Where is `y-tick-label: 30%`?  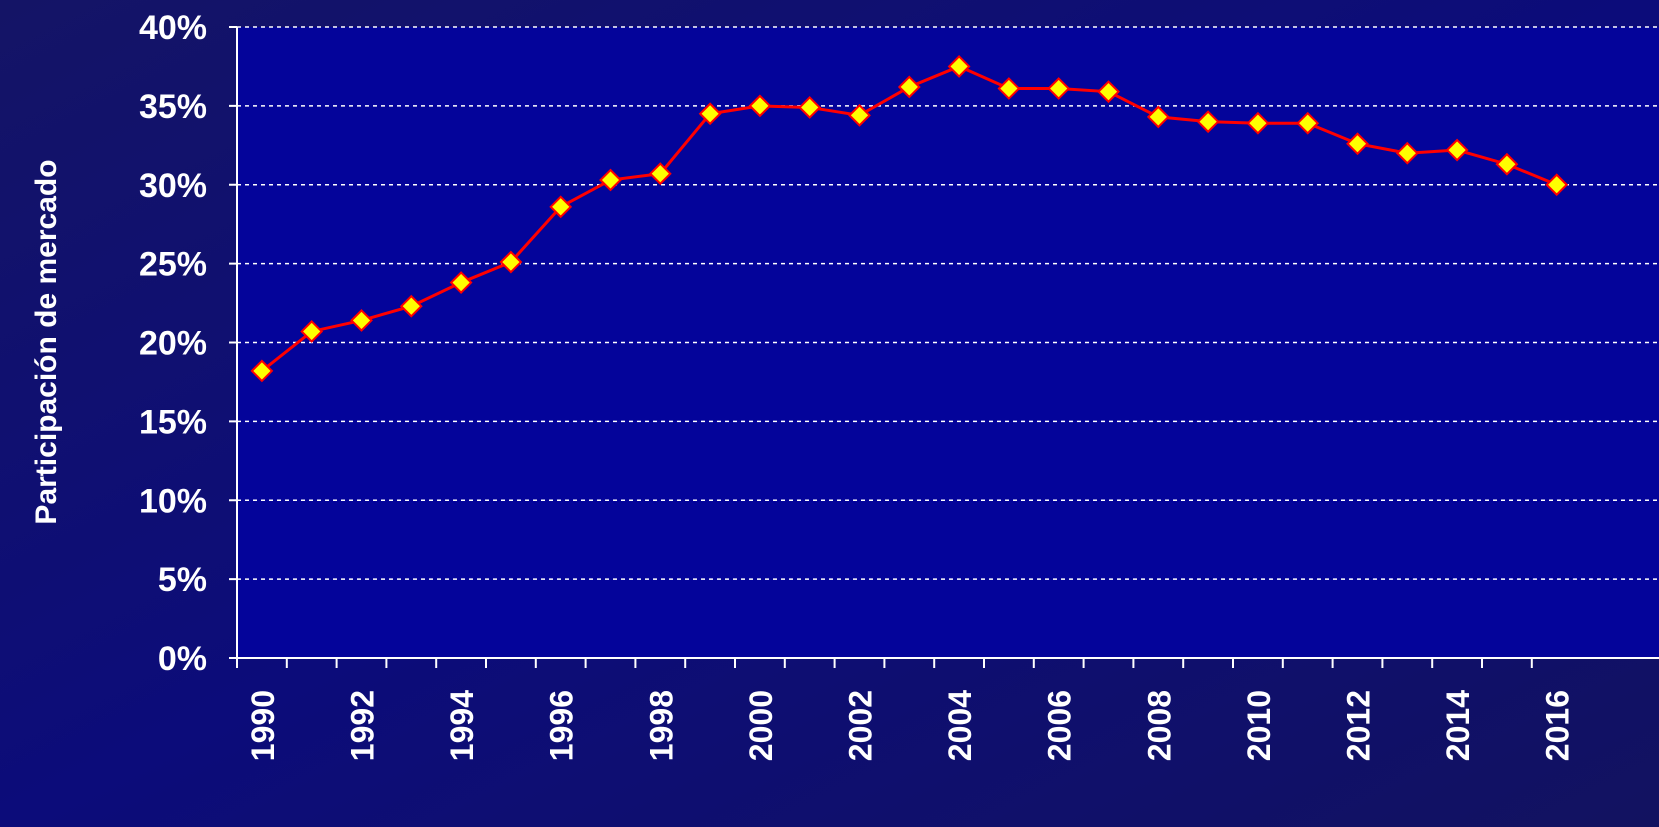
y-tick-label: 30% is located at coordinates (173, 186).